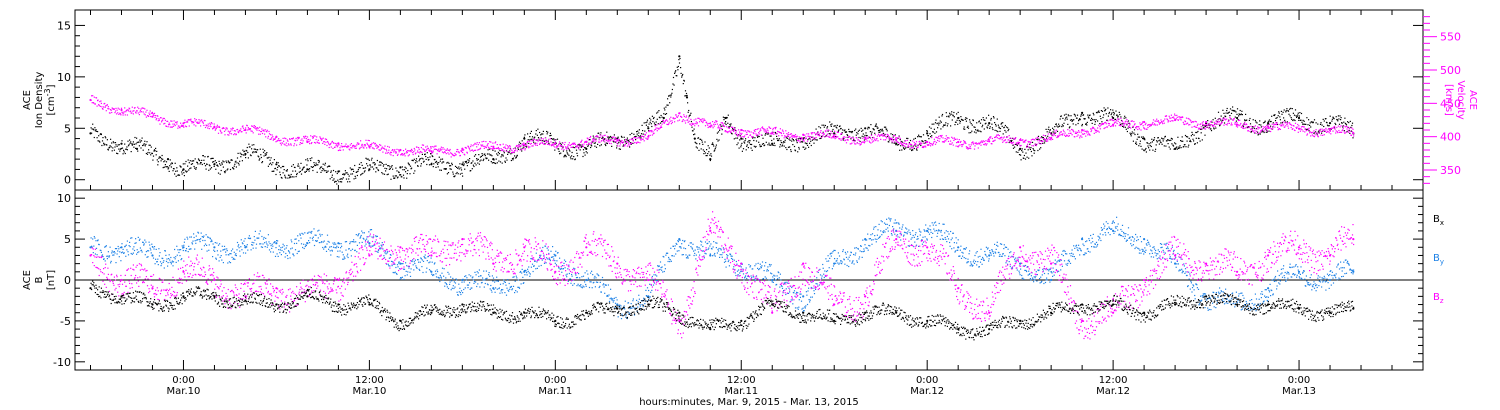 The width and height of the screenshot is (1500, 410). Describe the element at coordinates (65, 321) in the screenshot. I see `bottom-ytick-label: -5` at that location.